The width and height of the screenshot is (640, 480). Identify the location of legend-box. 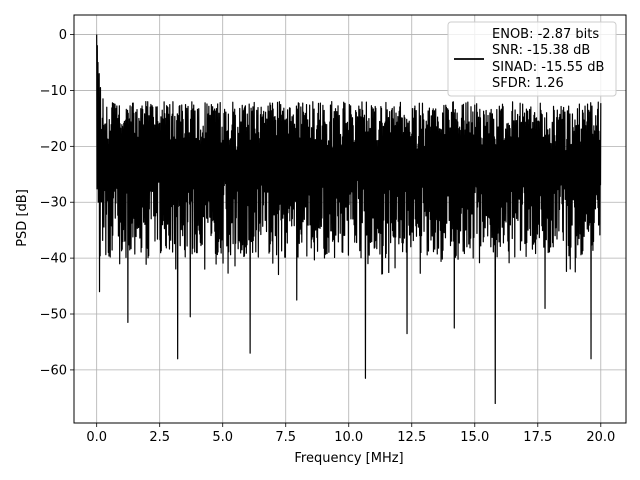
(532, 59).